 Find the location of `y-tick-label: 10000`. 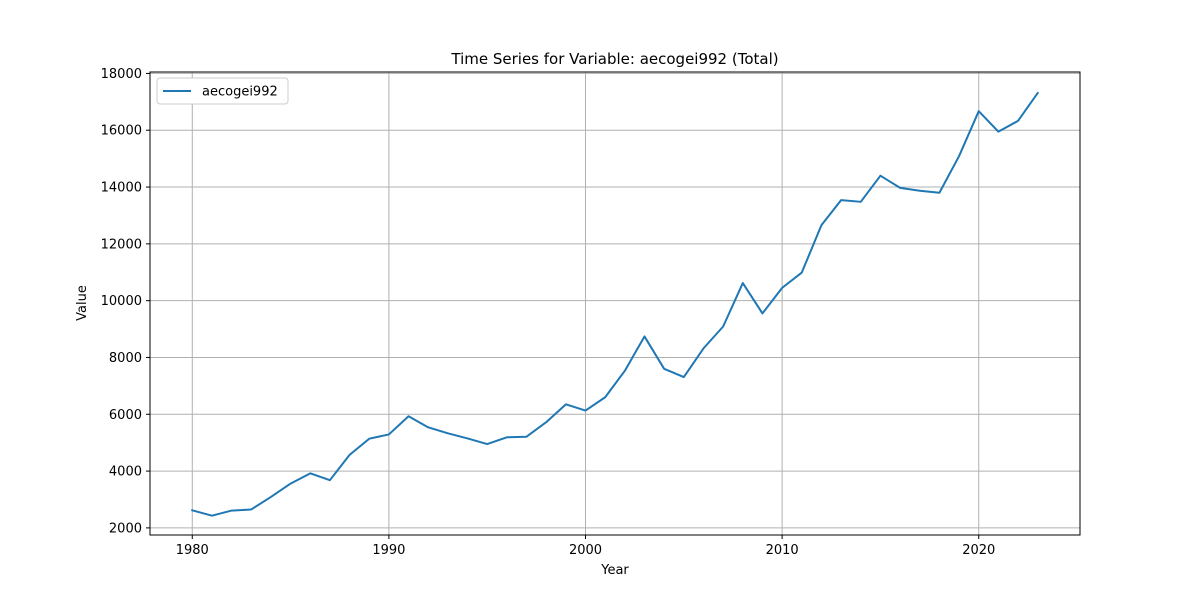

y-tick-label: 10000 is located at coordinates (121, 301).